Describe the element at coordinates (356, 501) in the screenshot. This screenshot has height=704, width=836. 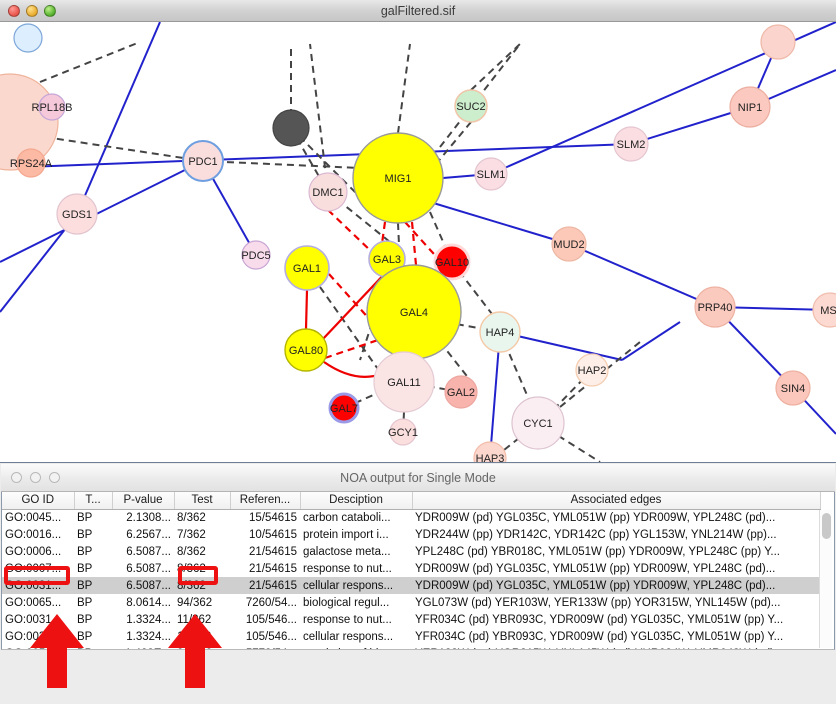
I see `column-header-desciption: Desciption` at that location.